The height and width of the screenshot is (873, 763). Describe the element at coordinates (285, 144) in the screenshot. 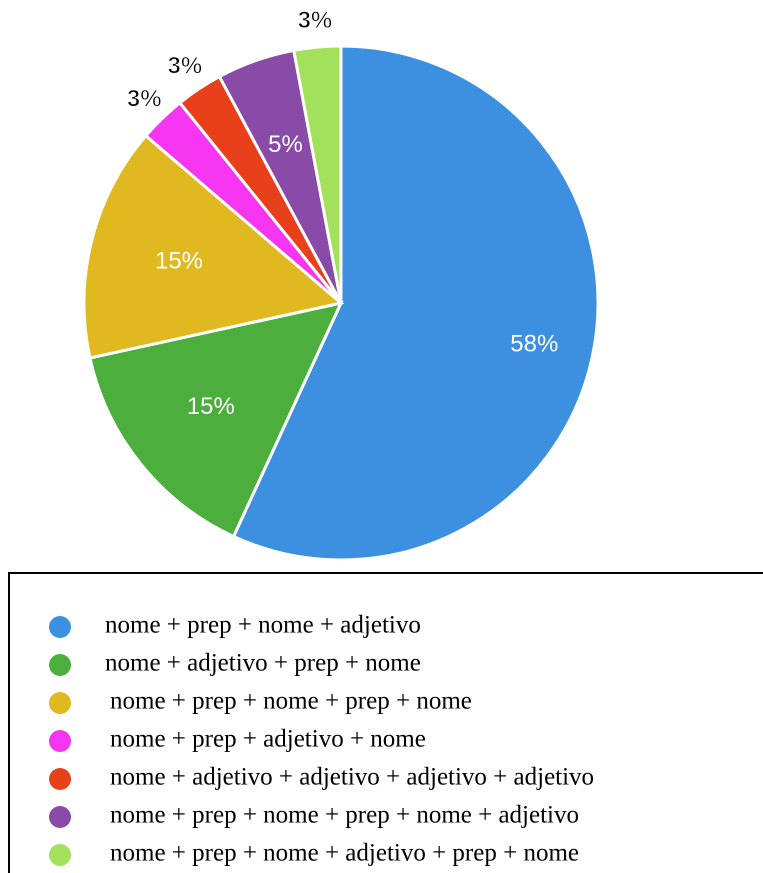

I see `slice-label: 5%` at that location.